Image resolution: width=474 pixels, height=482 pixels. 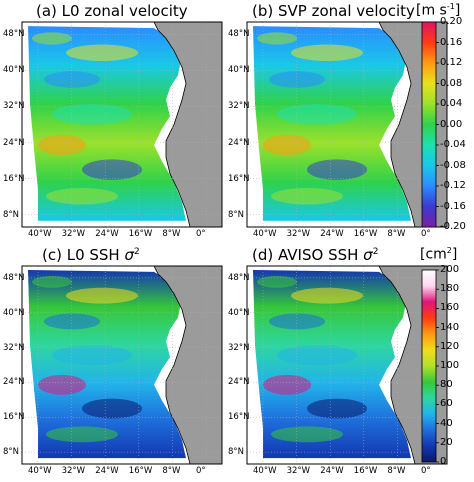 I want to click on panel-b-lat-tick: 40°N, so click(x=239, y=70).